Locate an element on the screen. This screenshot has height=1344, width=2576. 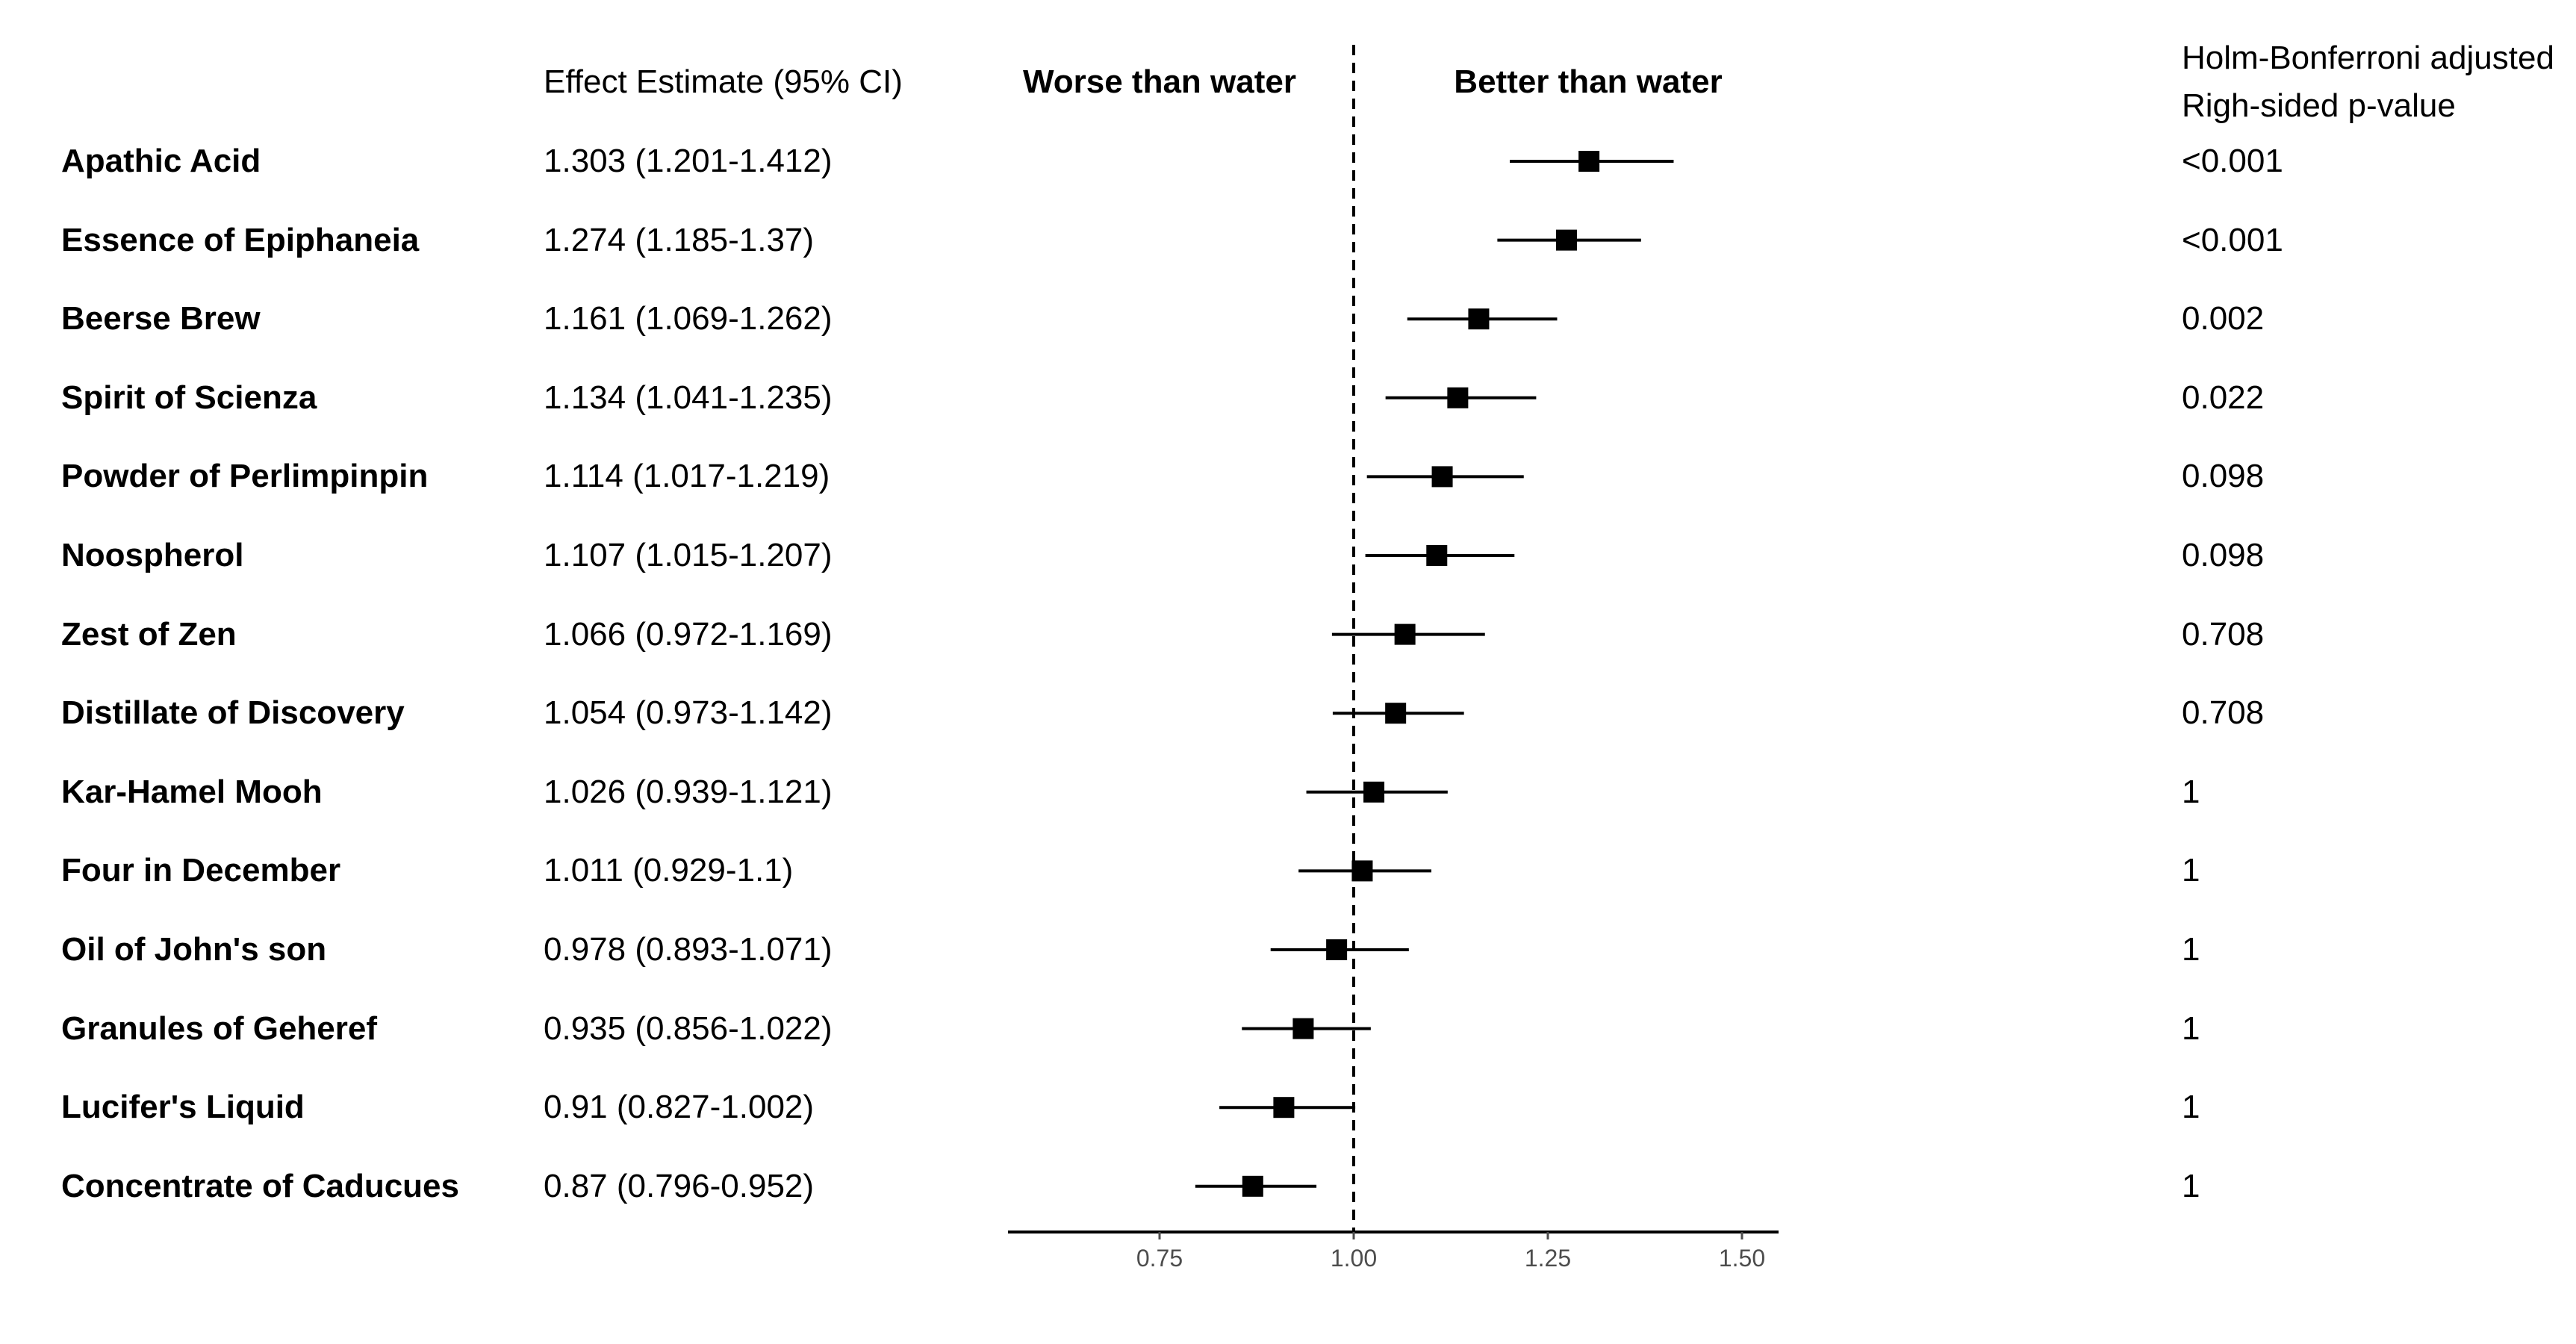
row-estimate: 1.161 (1.069-1.262) is located at coordinates (688, 318).